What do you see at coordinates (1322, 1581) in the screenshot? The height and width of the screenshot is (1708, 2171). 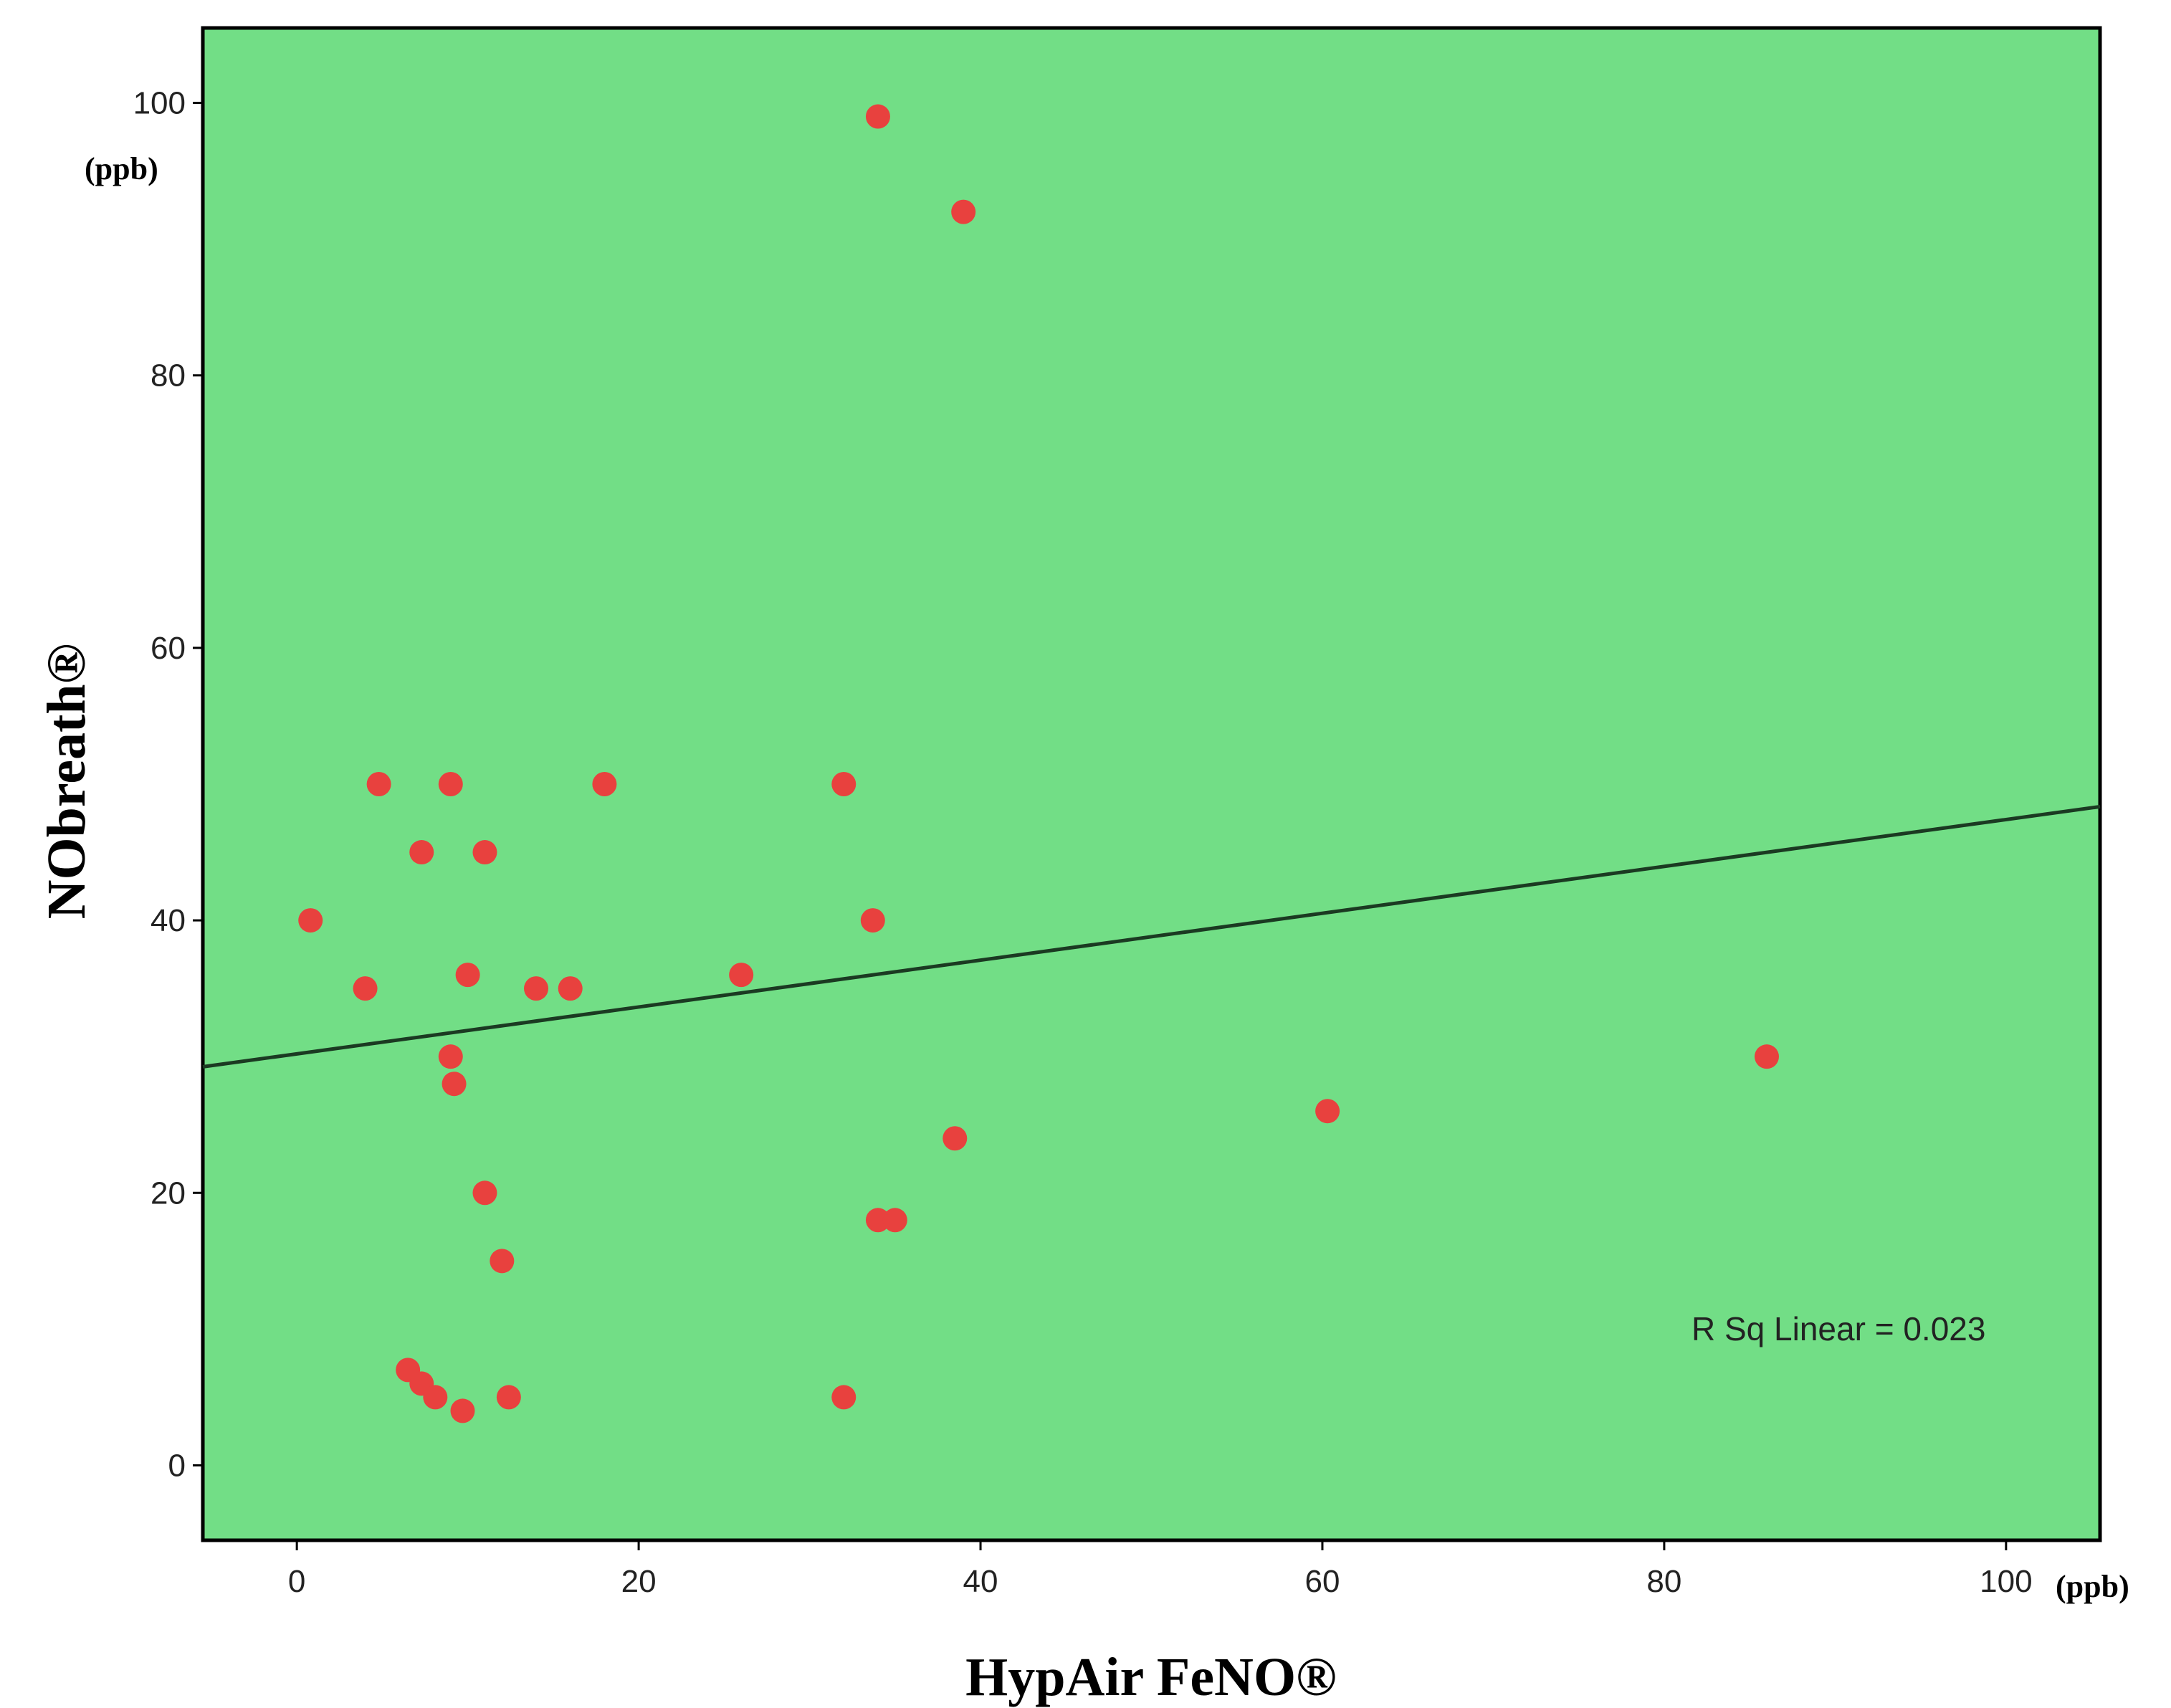 I see `x-tick-label: 60` at bounding box center [1322, 1581].